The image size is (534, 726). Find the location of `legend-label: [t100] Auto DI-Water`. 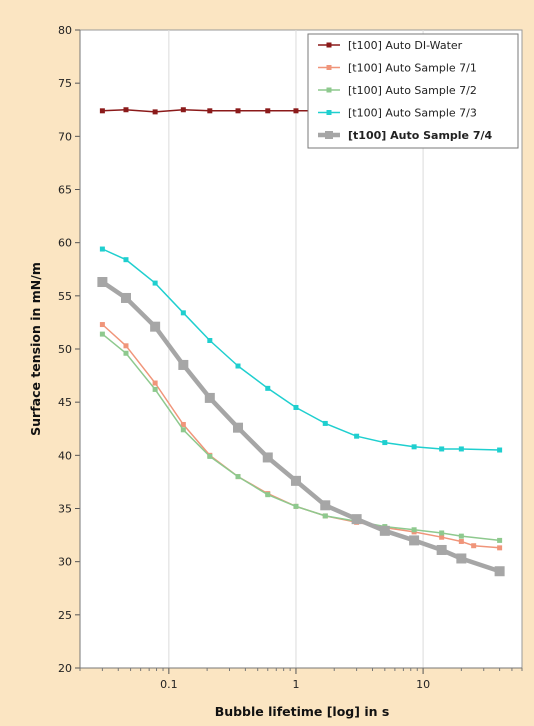

legend-label: [t100] Auto DI-Water is located at coordinates (405, 45).